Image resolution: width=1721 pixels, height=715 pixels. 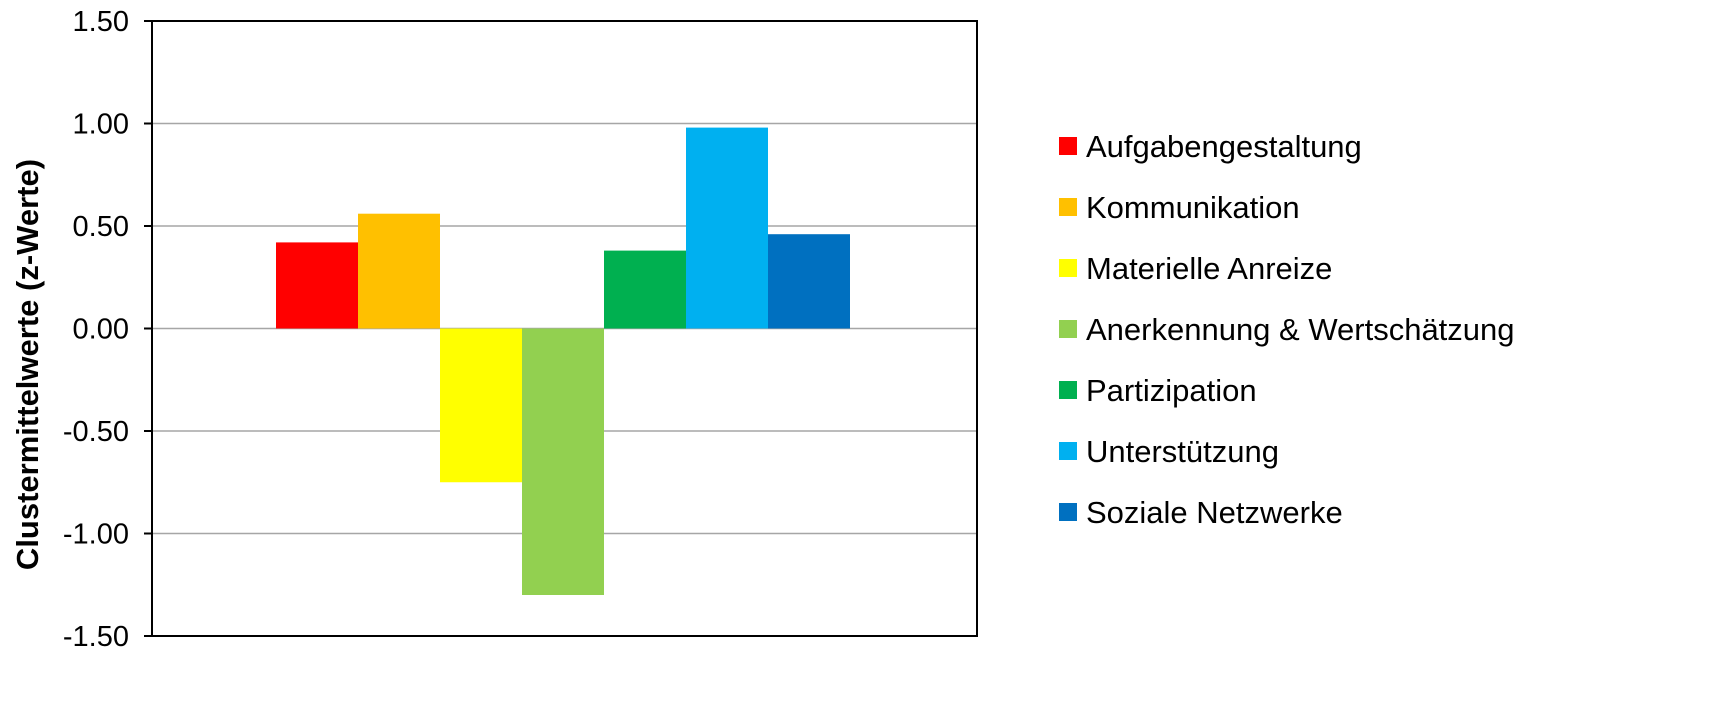 What do you see at coordinates (1224, 146) in the screenshot?
I see `legend-label: Aufgabengestaltung` at bounding box center [1224, 146].